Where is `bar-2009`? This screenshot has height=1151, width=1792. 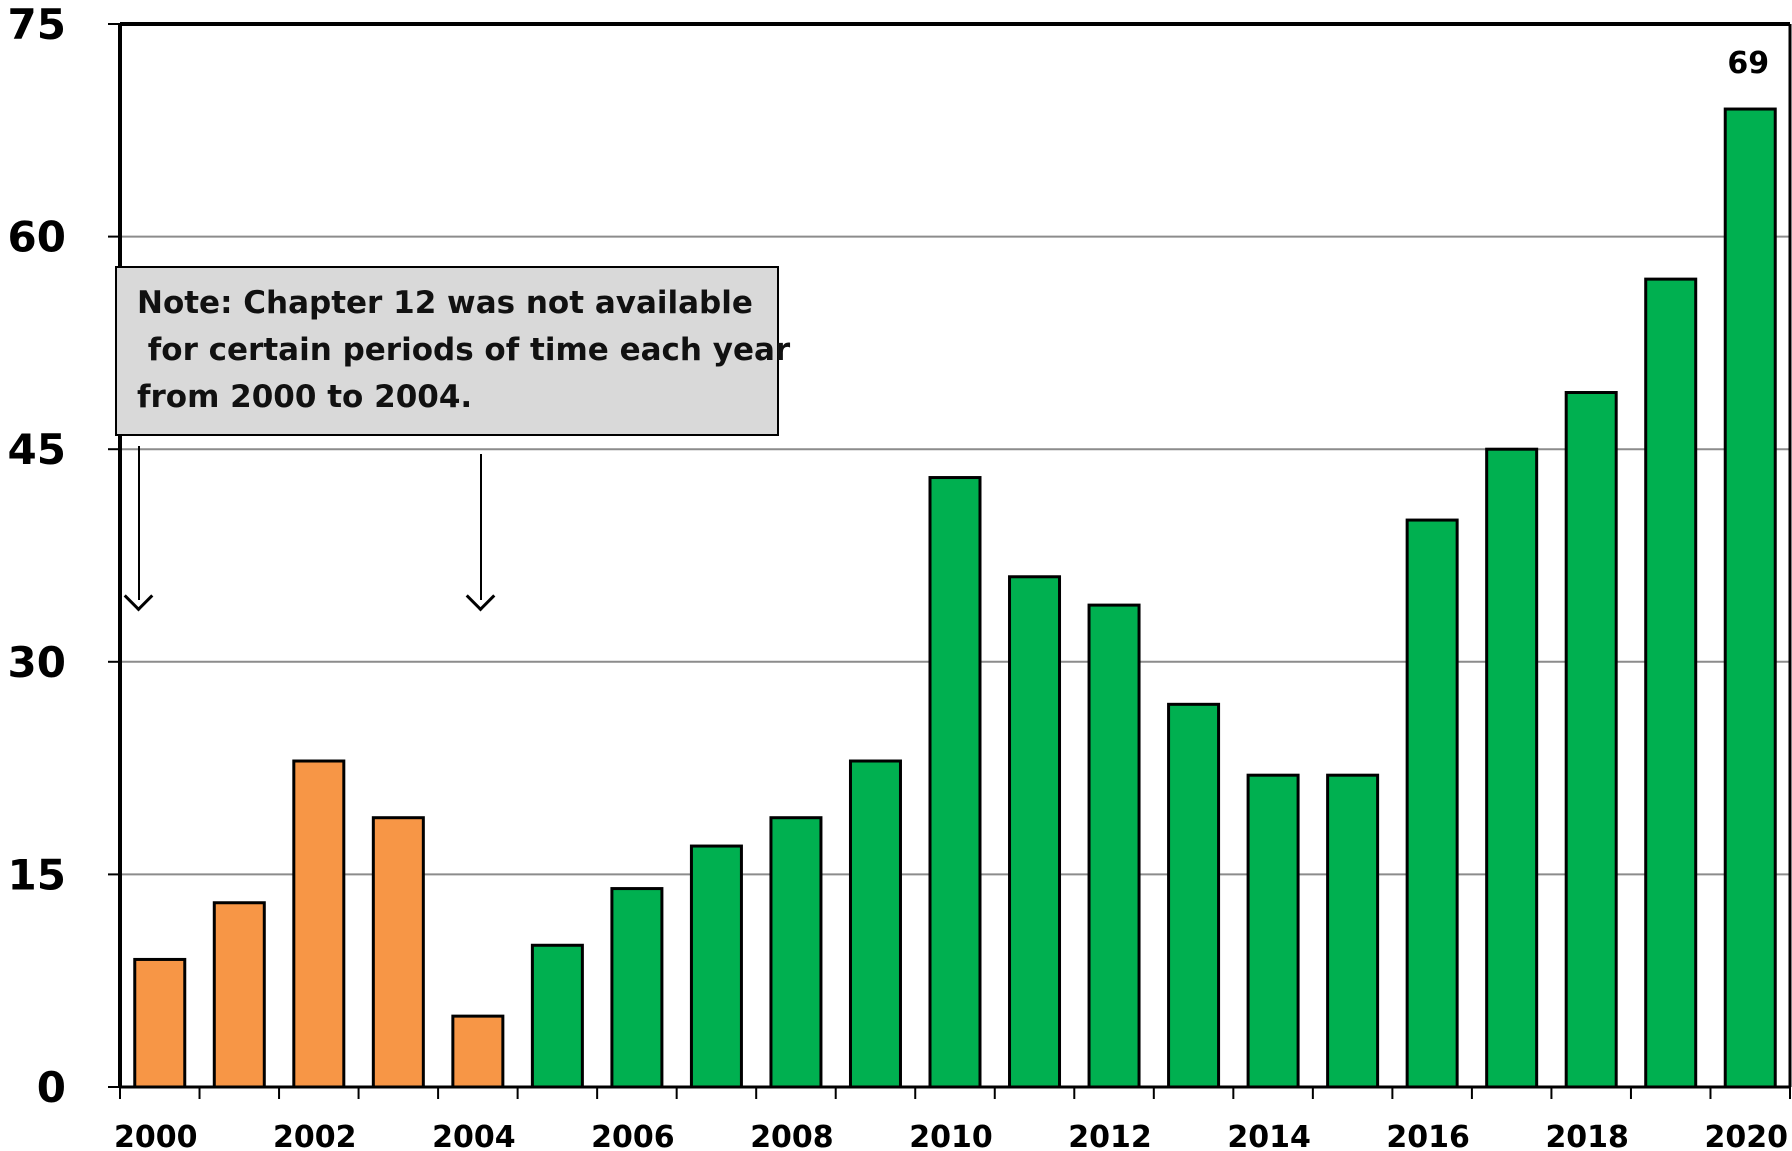 bar-2009 is located at coordinates (875, 924).